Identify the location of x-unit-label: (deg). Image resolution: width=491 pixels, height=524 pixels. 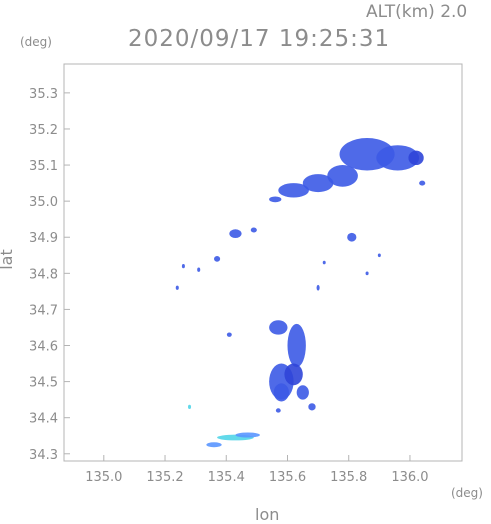
(467, 493).